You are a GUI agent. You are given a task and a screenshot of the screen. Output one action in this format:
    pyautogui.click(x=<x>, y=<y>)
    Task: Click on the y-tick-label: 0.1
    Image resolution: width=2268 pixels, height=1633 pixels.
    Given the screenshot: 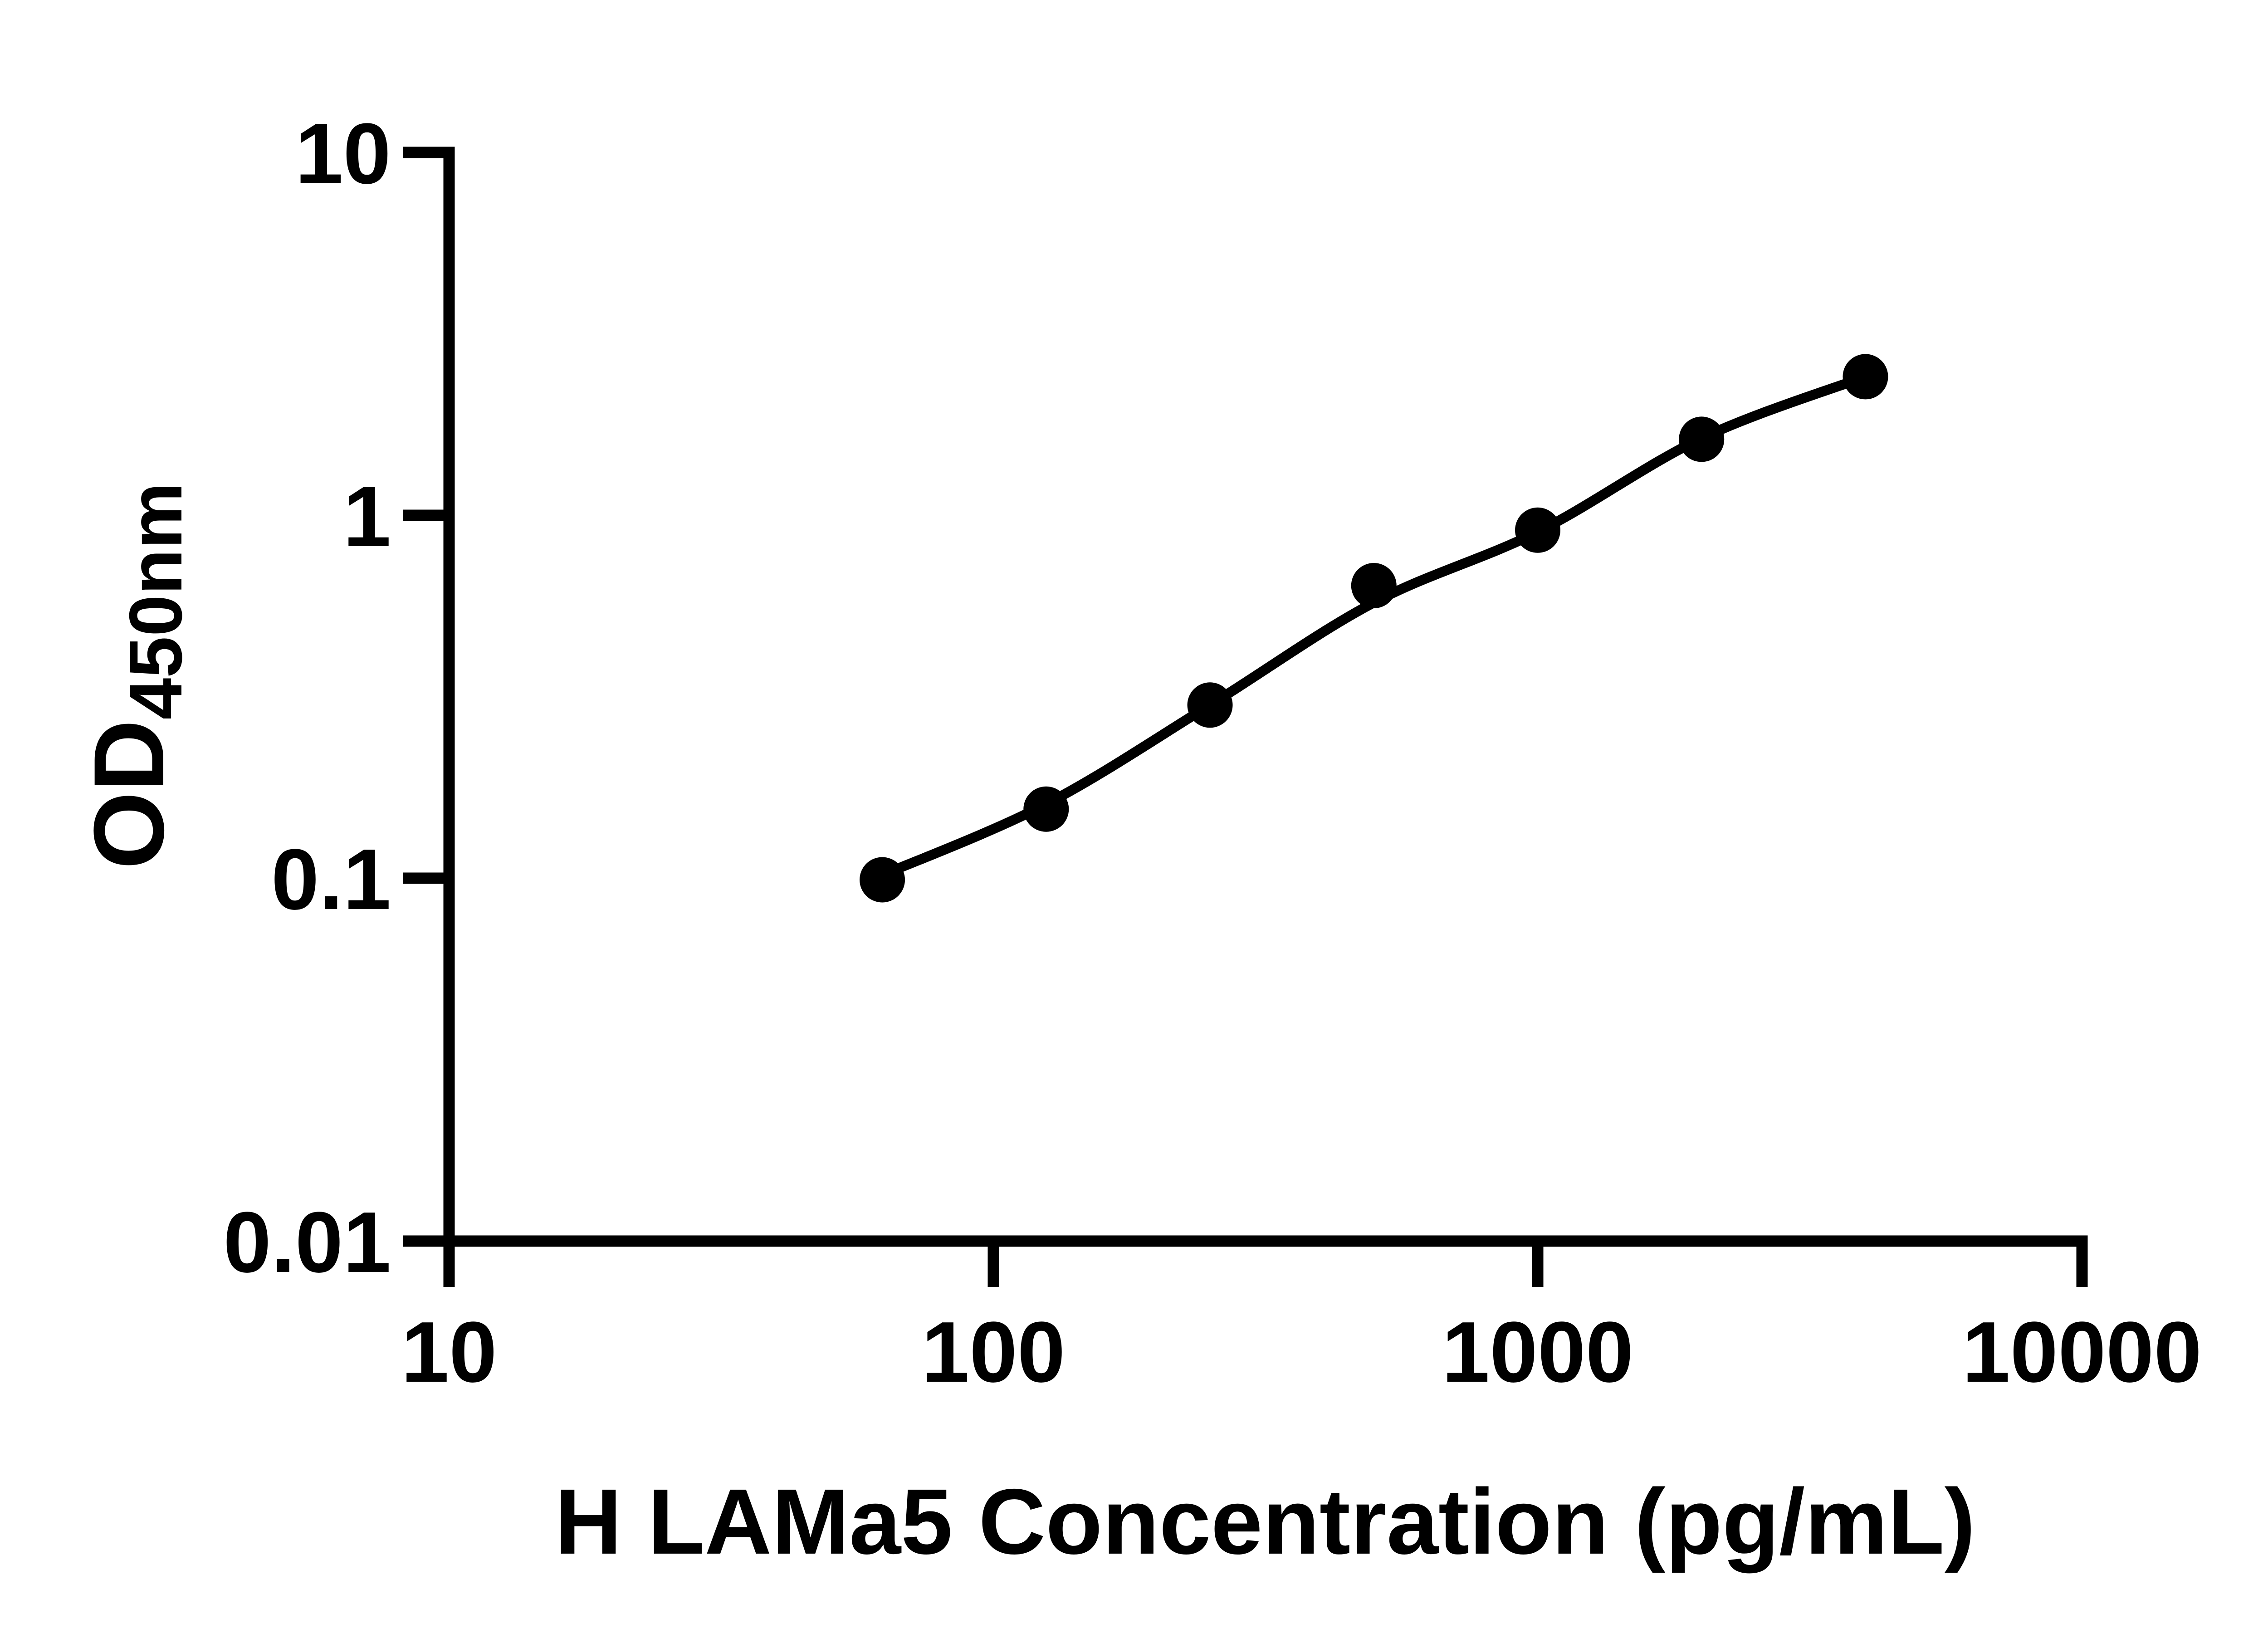 What is the action you would take?
    pyautogui.click(x=331, y=879)
    